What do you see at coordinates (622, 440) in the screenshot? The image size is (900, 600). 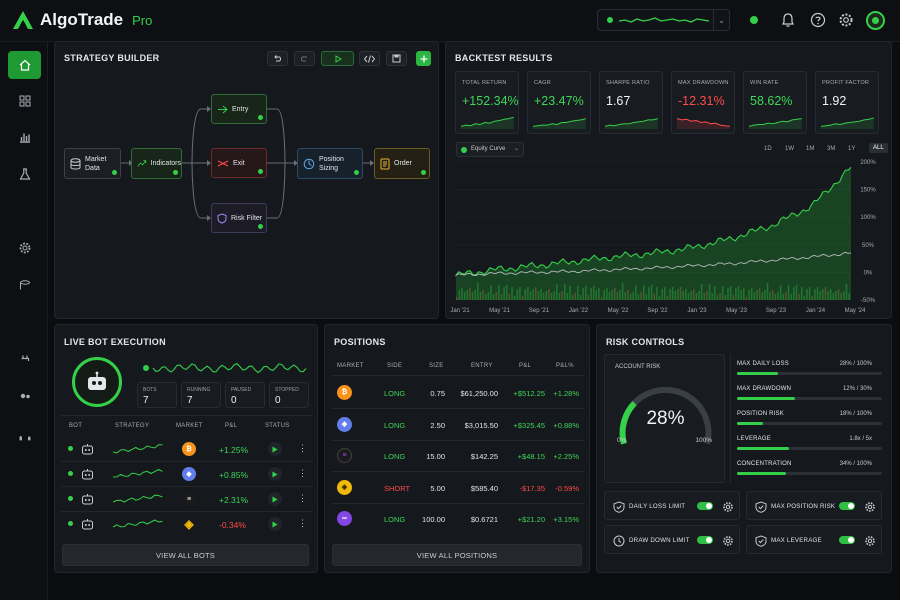 I see `gauge-min-label: 0%` at bounding box center [622, 440].